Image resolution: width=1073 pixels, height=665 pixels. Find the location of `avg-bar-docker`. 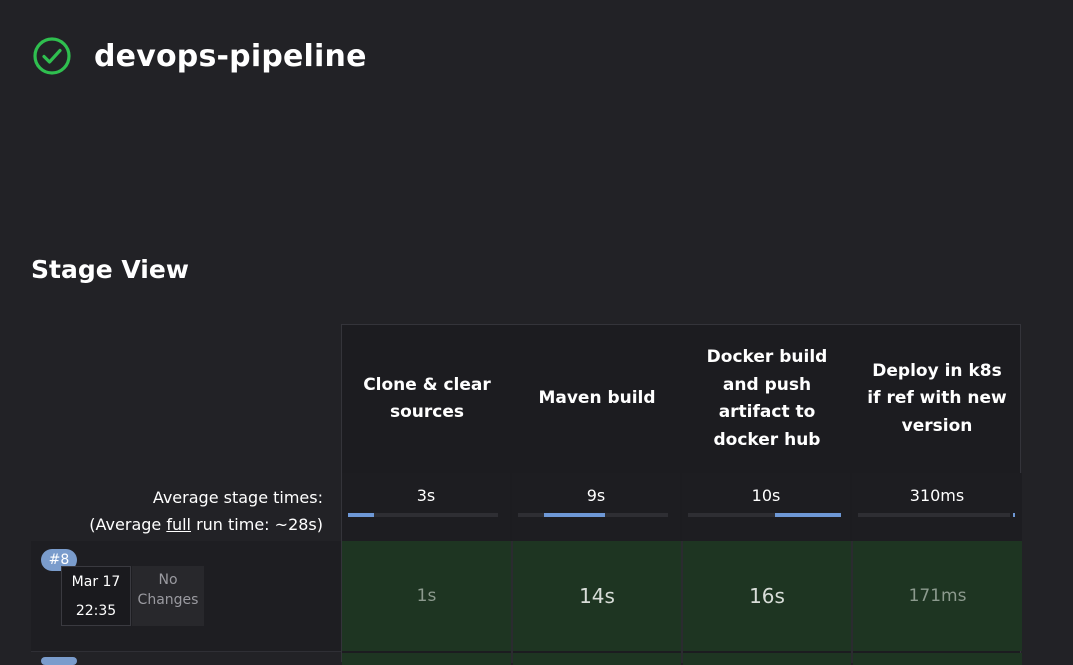

avg-bar-docker is located at coordinates (808, 515).